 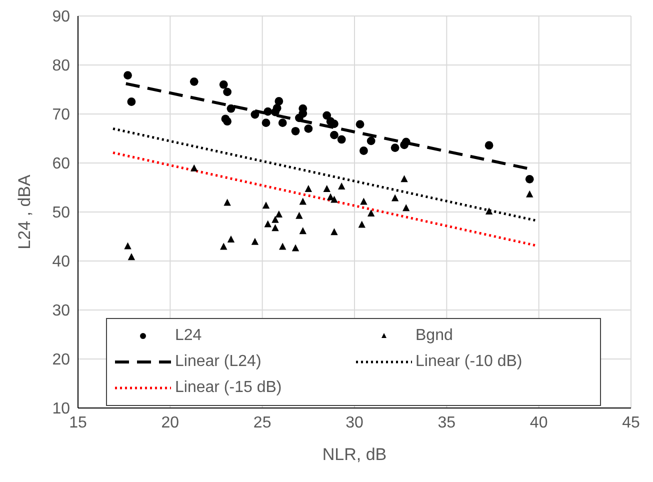 I want to click on x-tick-label: 15, so click(x=78, y=423).